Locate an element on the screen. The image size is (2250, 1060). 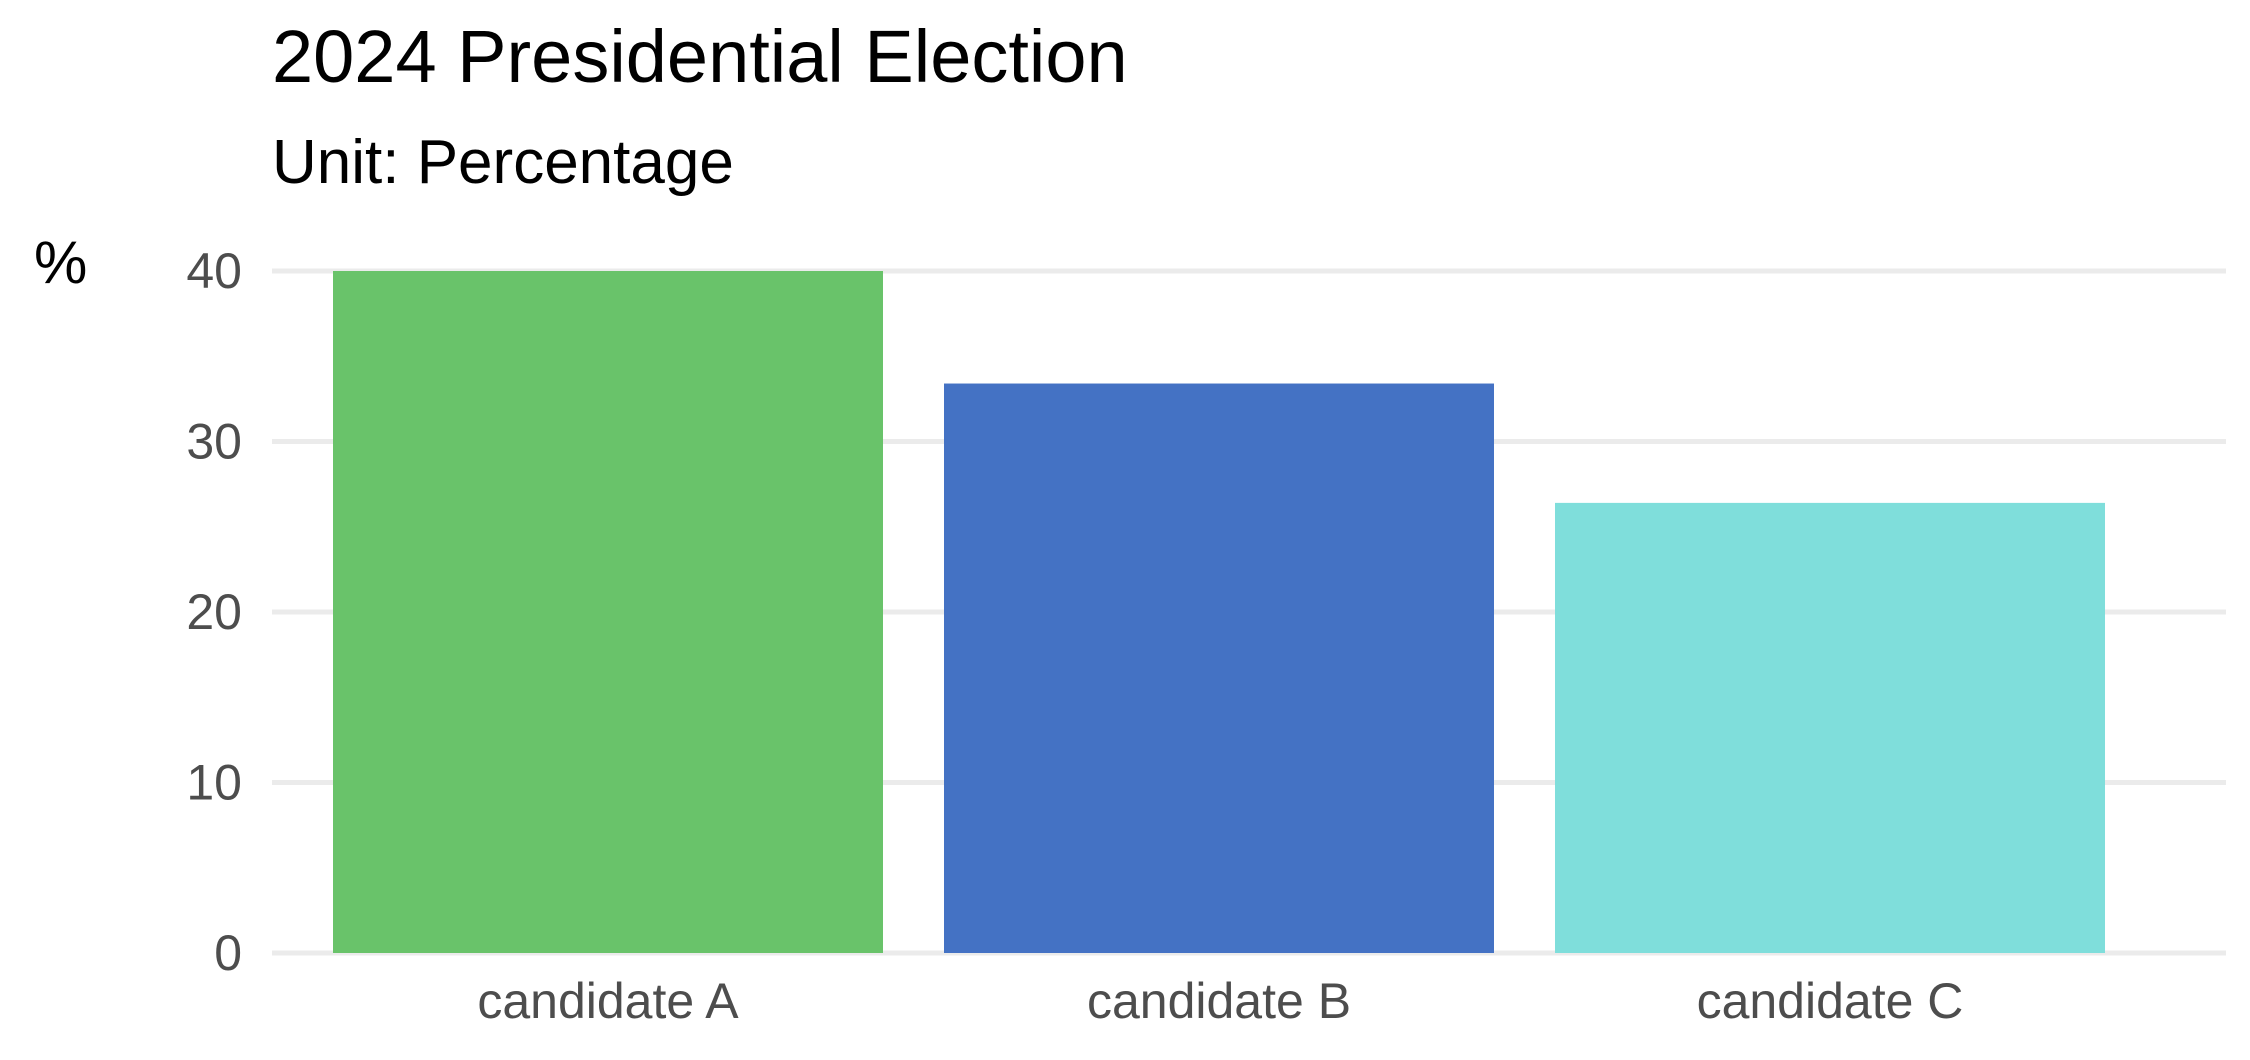
chart-subtitle: Unit: Percentage is located at coordinates (503, 162).